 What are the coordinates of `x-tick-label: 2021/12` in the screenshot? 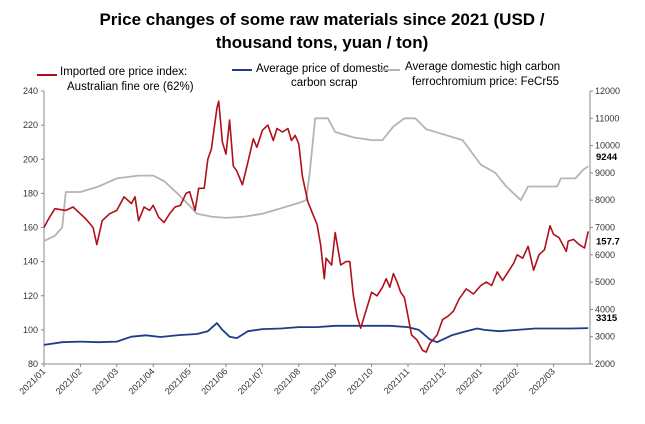 It's located at (433, 381).